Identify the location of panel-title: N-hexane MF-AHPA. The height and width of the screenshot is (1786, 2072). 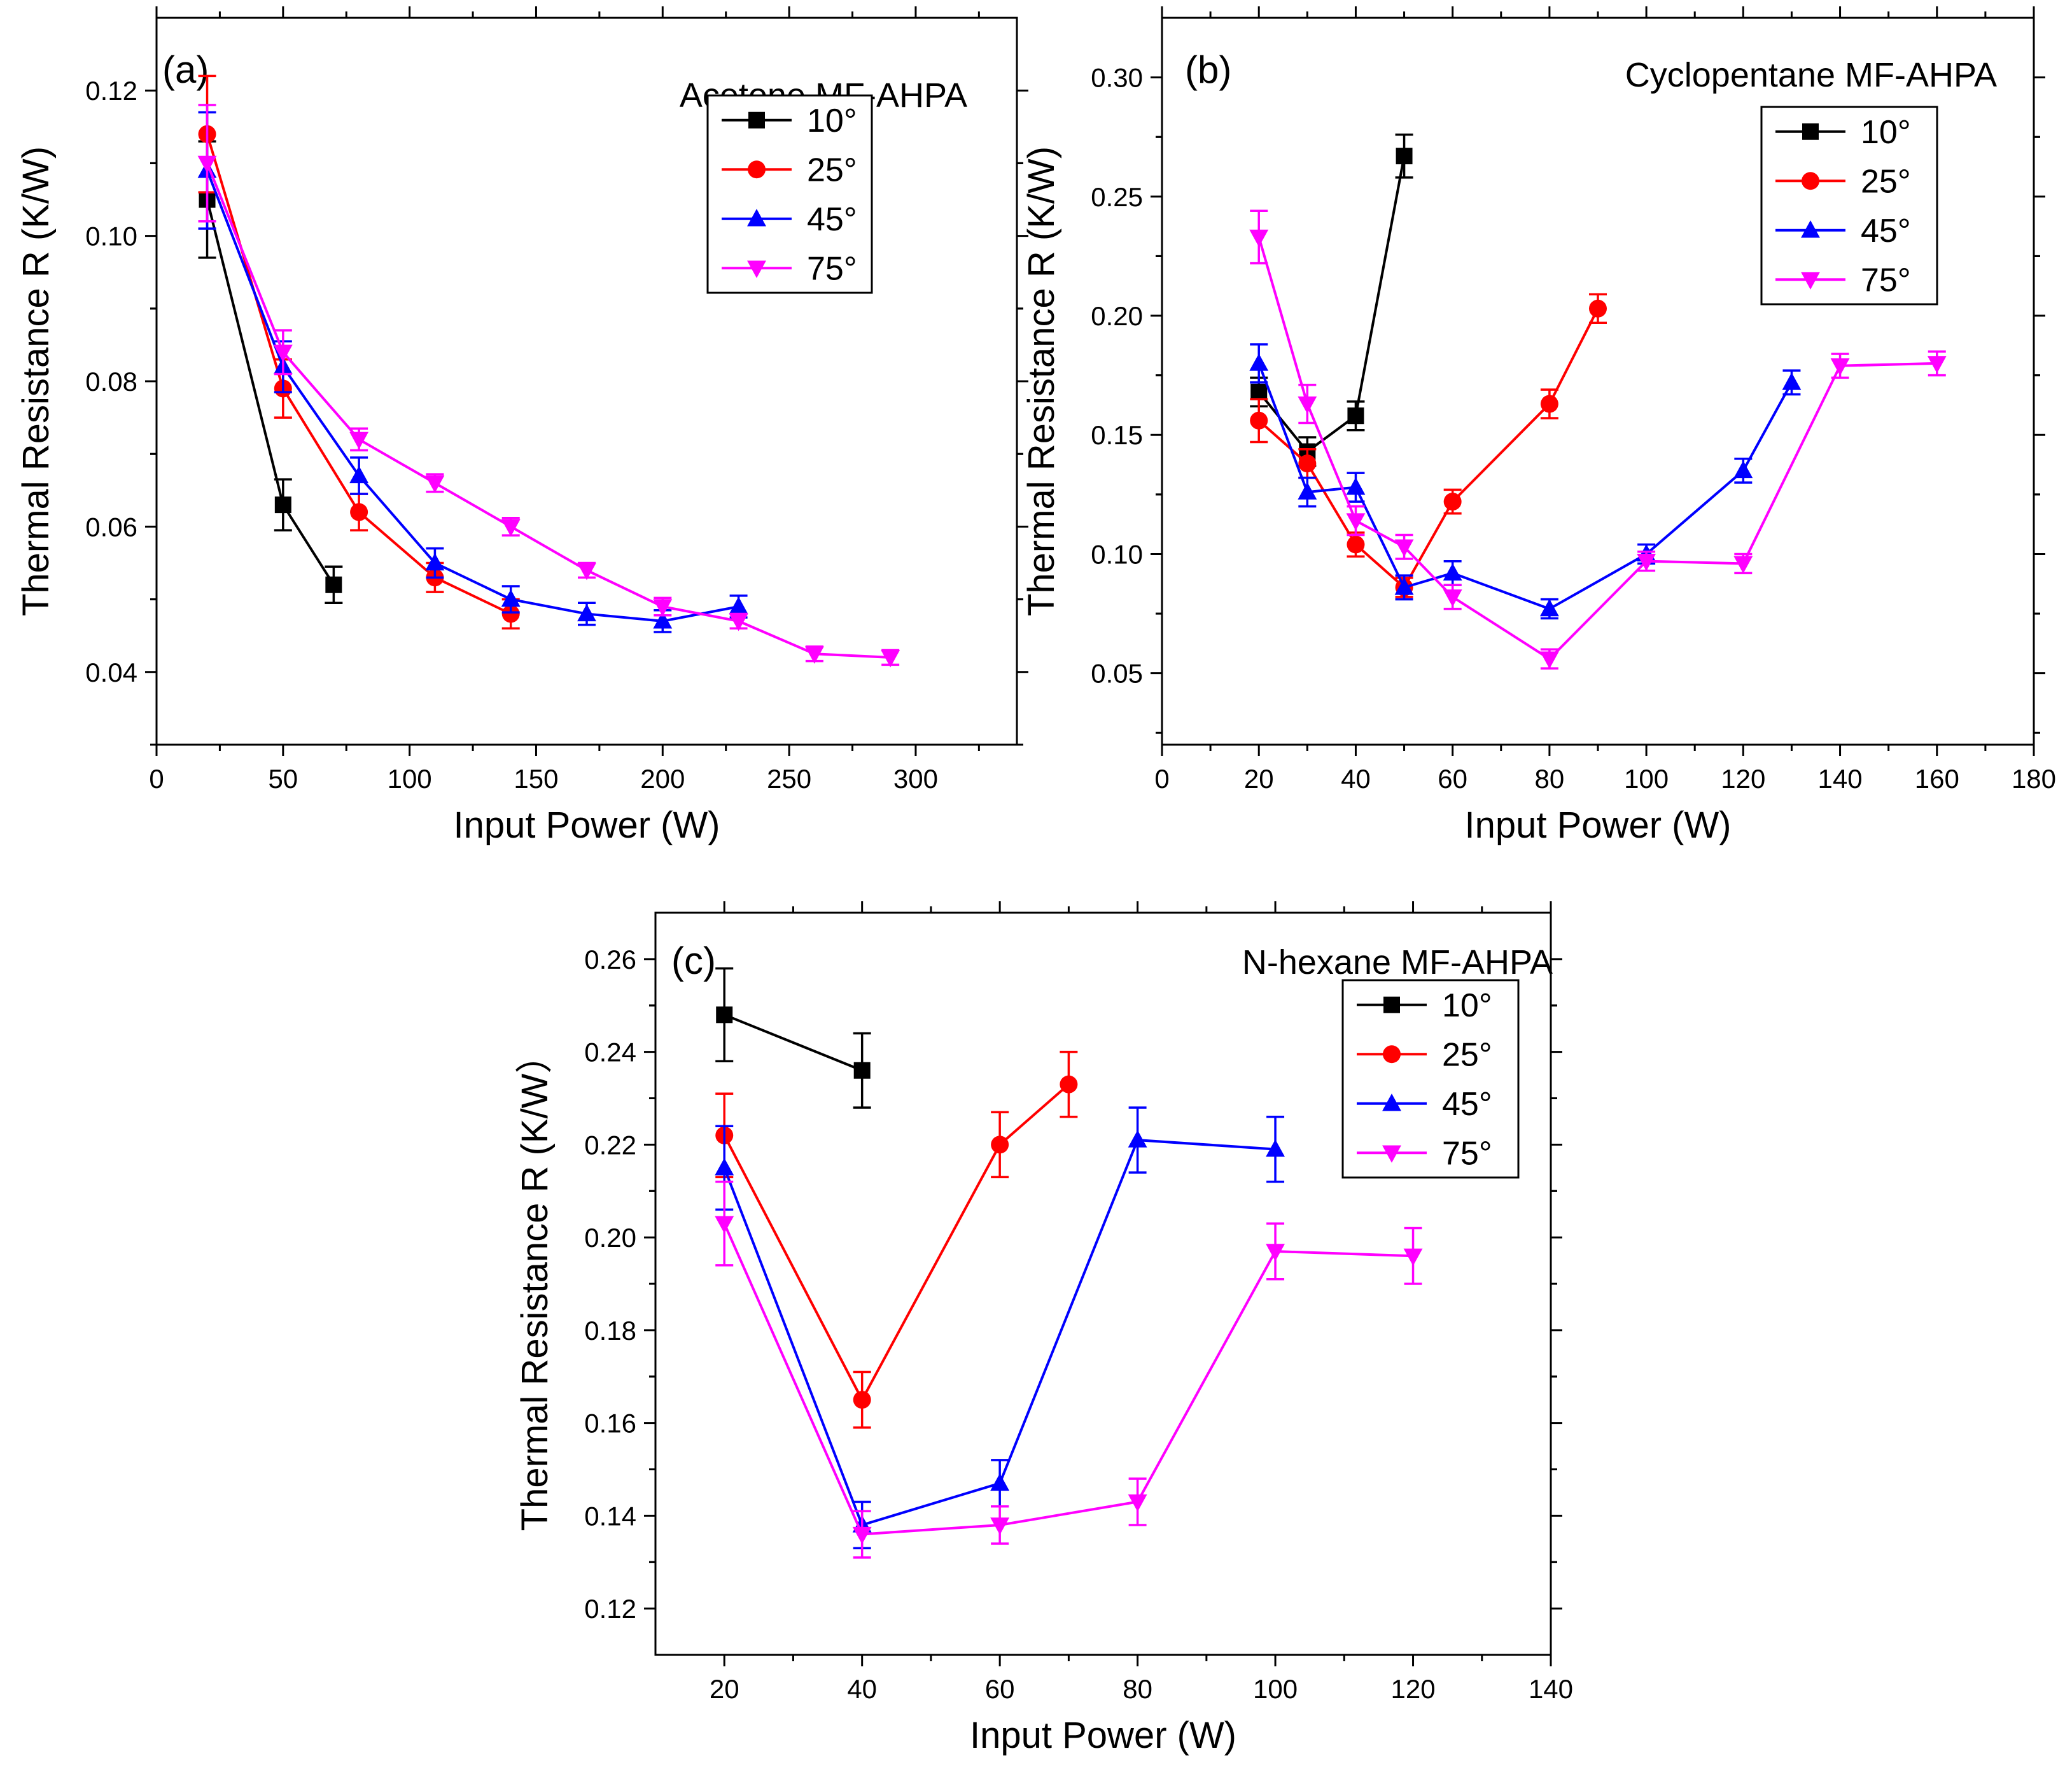
(1397, 962).